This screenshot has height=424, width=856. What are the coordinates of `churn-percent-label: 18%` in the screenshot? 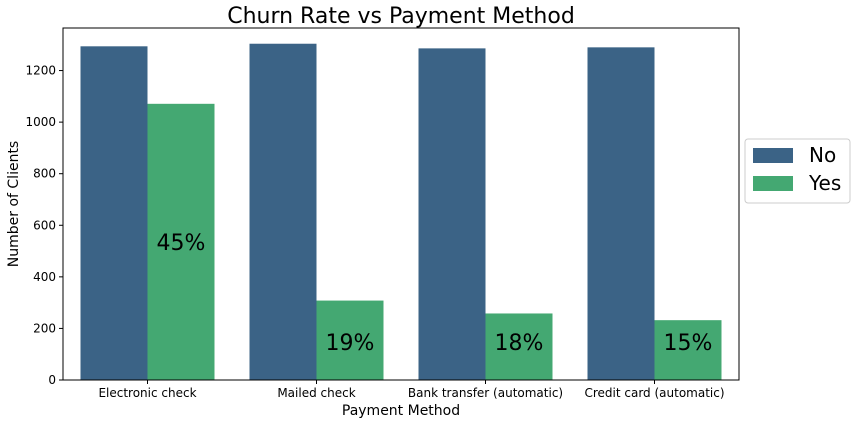 It's located at (519, 343).